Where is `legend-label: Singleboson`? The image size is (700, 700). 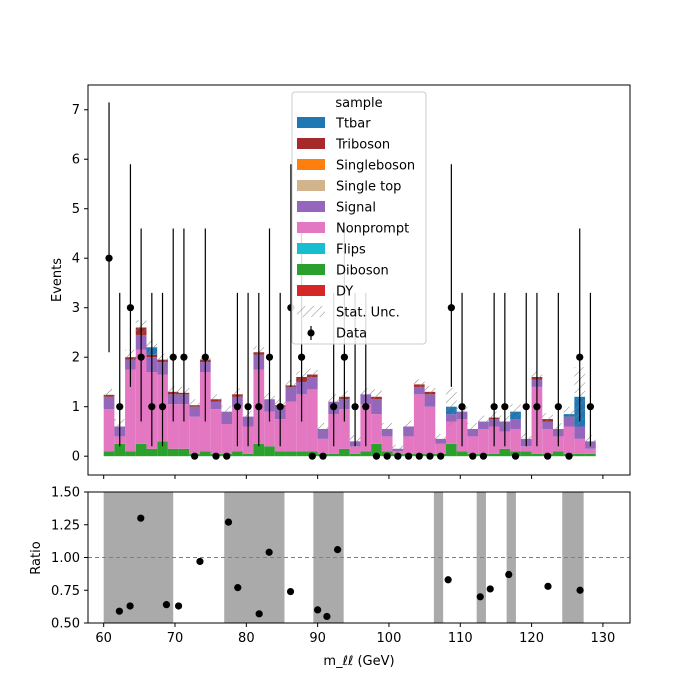 legend-label: Singleboson is located at coordinates (375, 166).